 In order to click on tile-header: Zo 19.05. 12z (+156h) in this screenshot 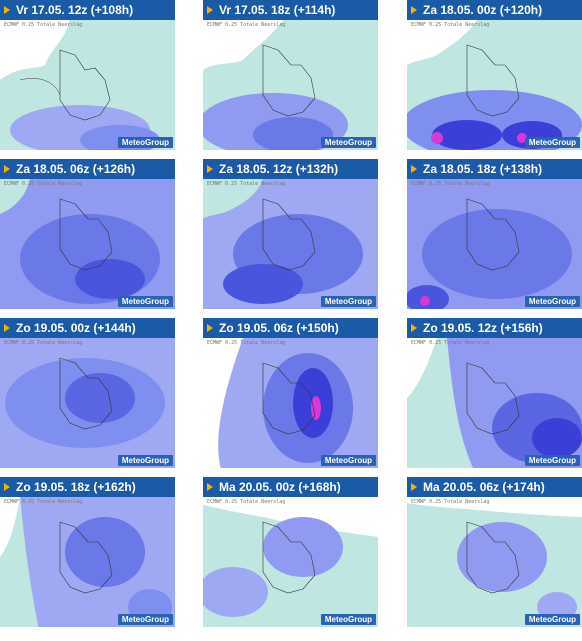, I will do `click(494, 328)`.